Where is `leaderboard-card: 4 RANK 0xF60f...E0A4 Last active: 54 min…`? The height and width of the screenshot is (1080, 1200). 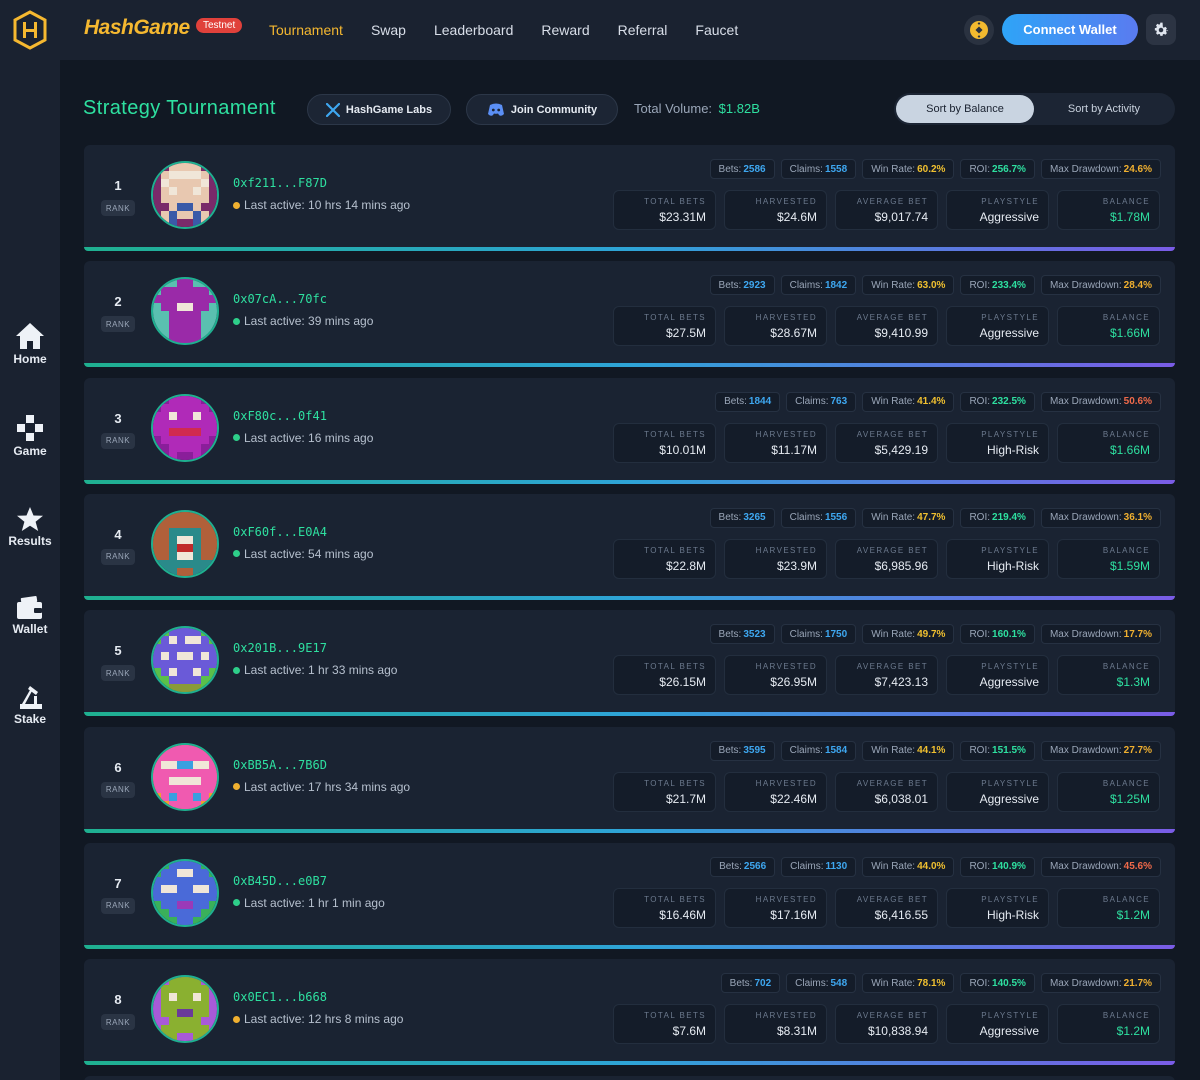 leaderboard-card: 4 RANK 0xF60f...E0A4 Last active: 54 min… is located at coordinates (629, 546).